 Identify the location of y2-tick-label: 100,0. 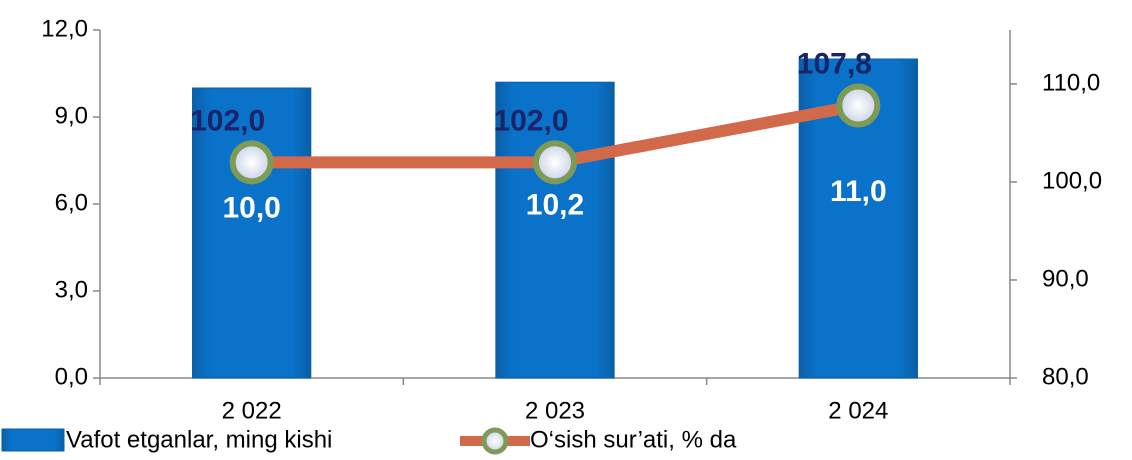
(1072, 180).